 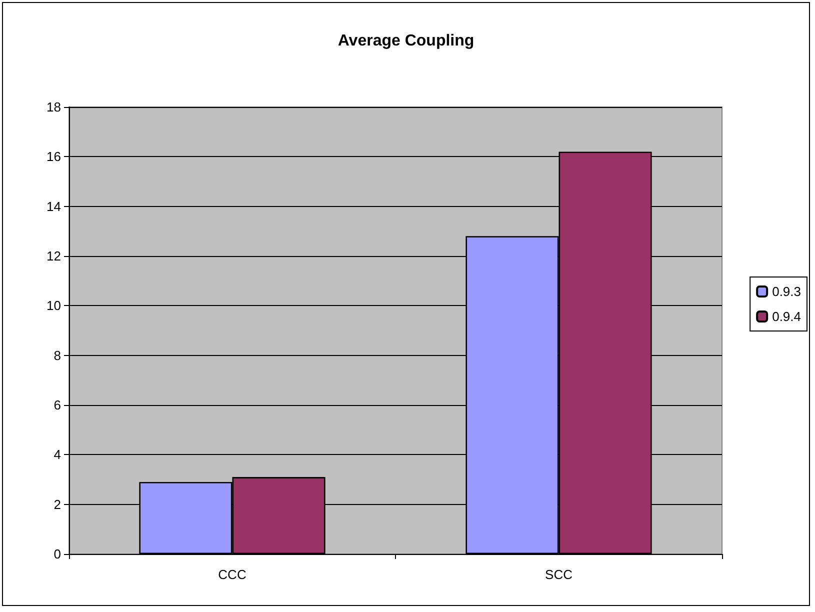 What do you see at coordinates (57, 554) in the screenshot?
I see `y-tick-label: 0` at bounding box center [57, 554].